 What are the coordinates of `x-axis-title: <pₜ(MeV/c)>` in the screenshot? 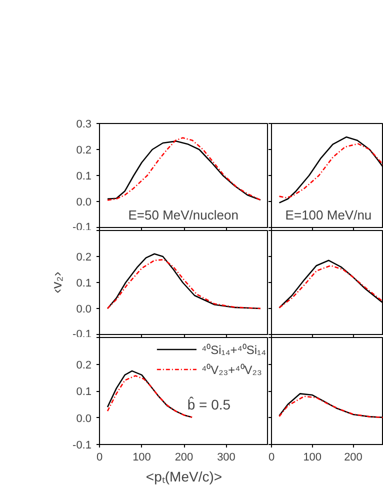 It's located at (184, 476).